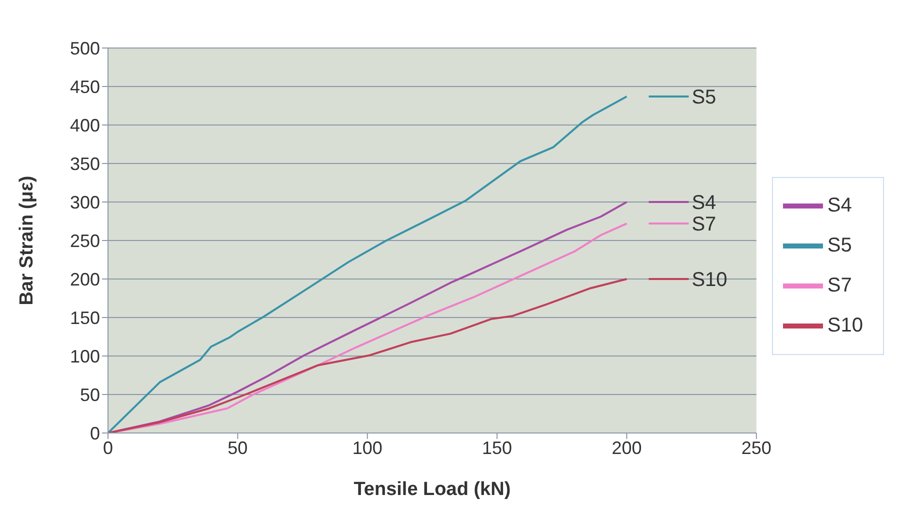  Describe the element at coordinates (704, 225) in the screenshot. I see `annotation: S7` at that location.